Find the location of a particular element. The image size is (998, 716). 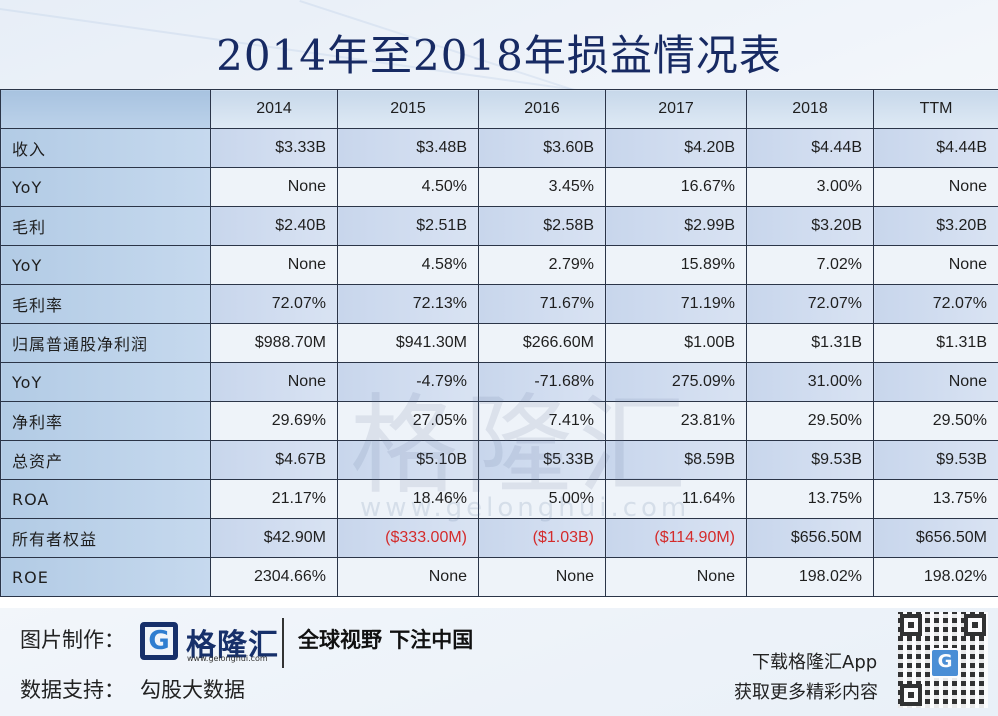

table-row: 收入 $3.33B $3.48B $3.60B $4.20B $4.44B $4.44B is located at coordinates (499, 148).